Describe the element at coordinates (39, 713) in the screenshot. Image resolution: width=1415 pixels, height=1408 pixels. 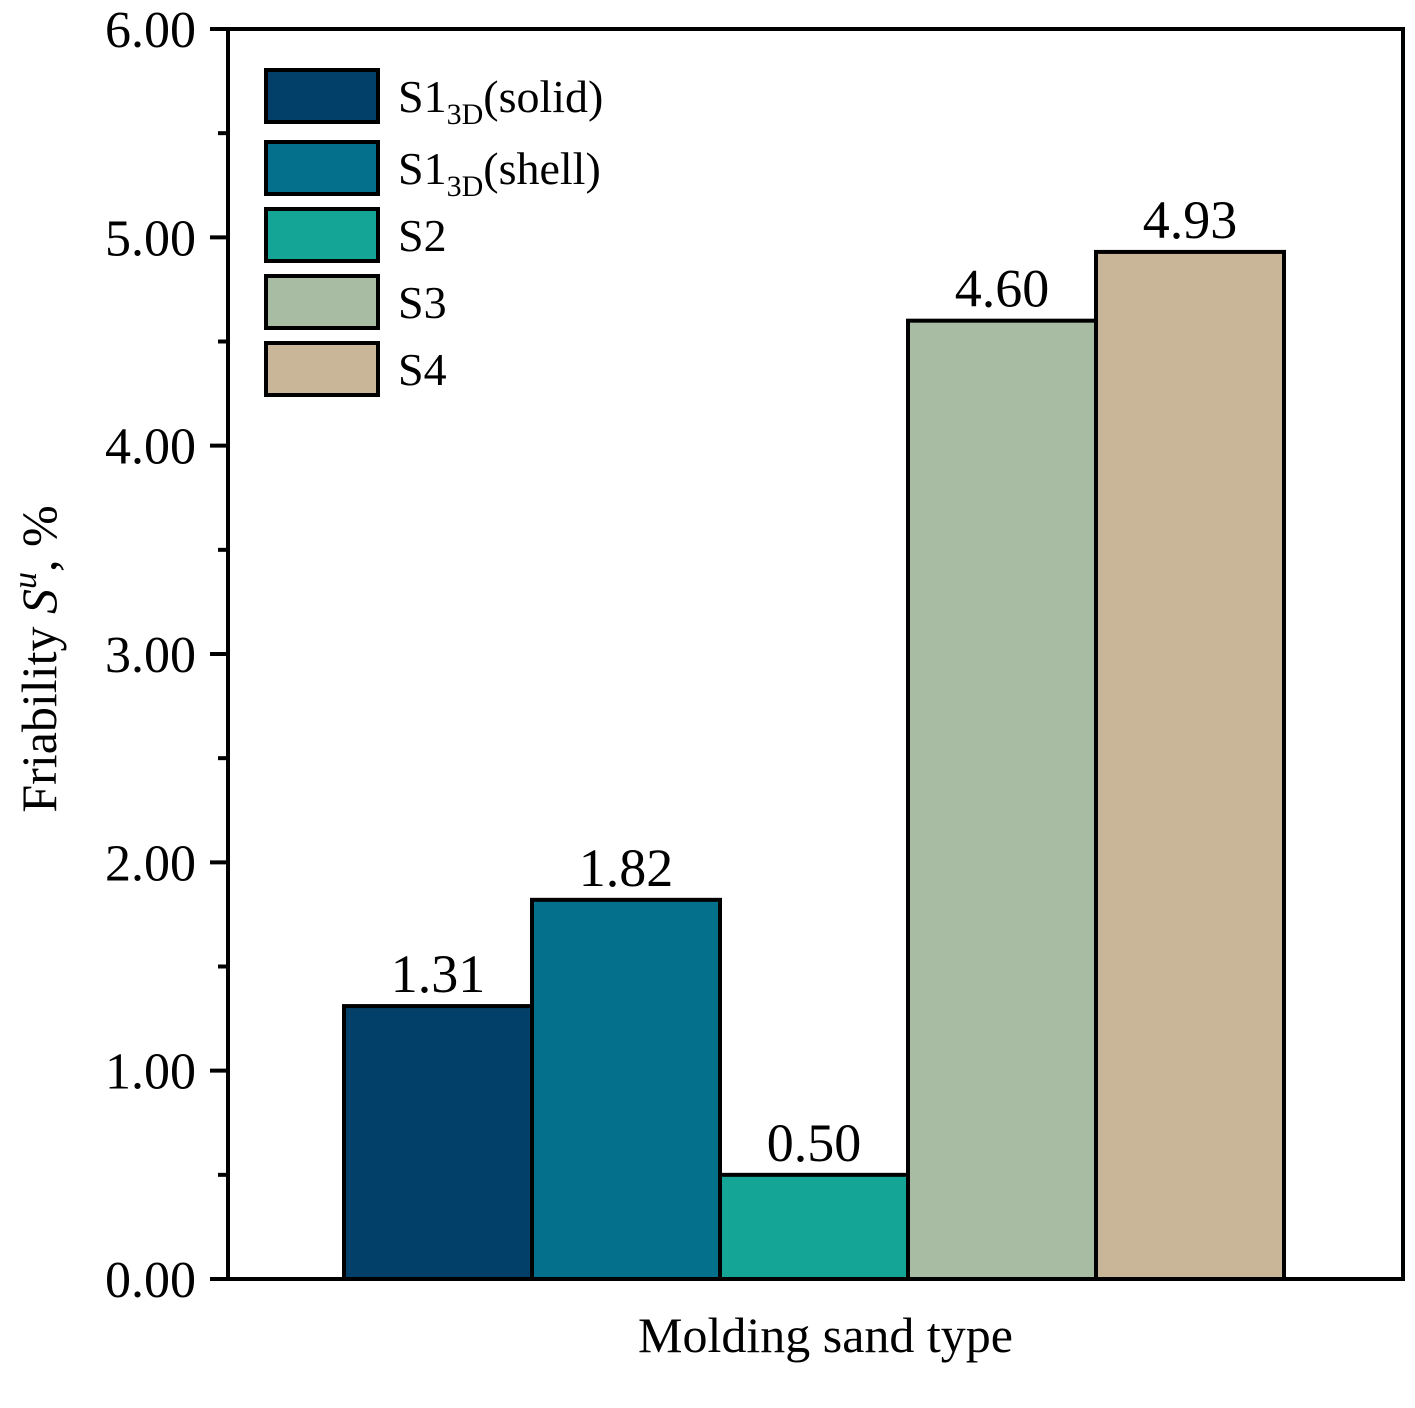
I see `y-axis-title-prefix: Friability` at that location.